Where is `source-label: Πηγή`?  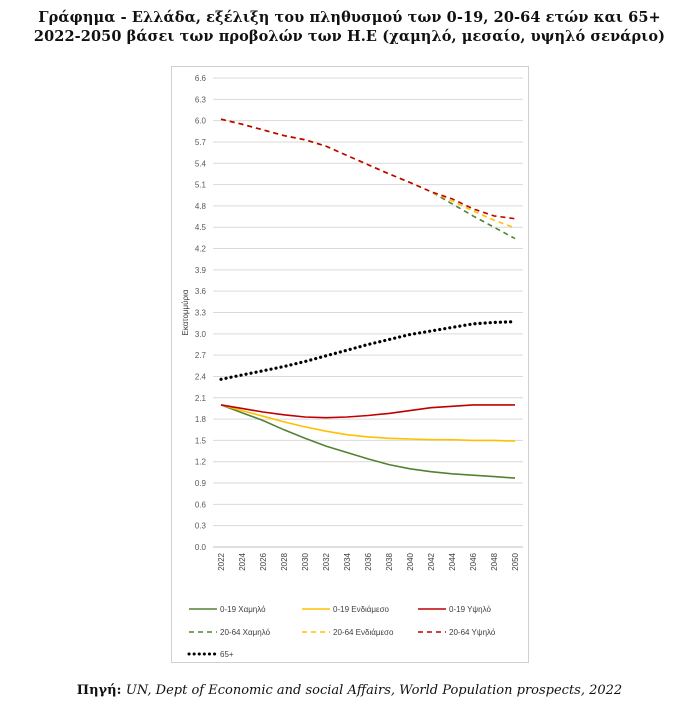
source-label: Πηγή is located at coordinates (96, 690).